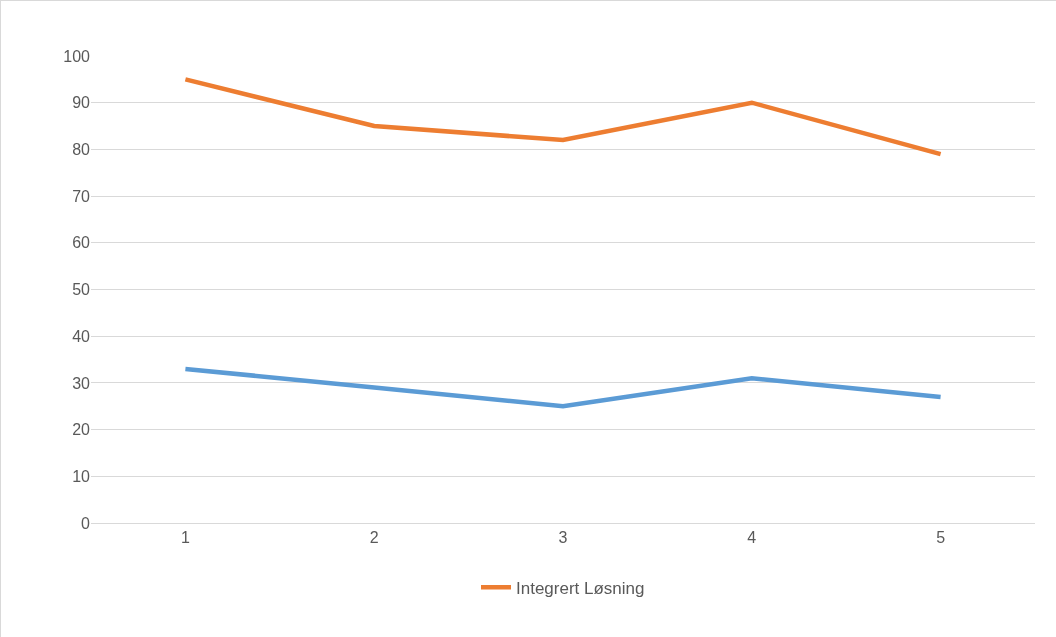  Describe the element at coordinates (81, 243) in the screenshot. I see `y-tick-label: 60` at that location.